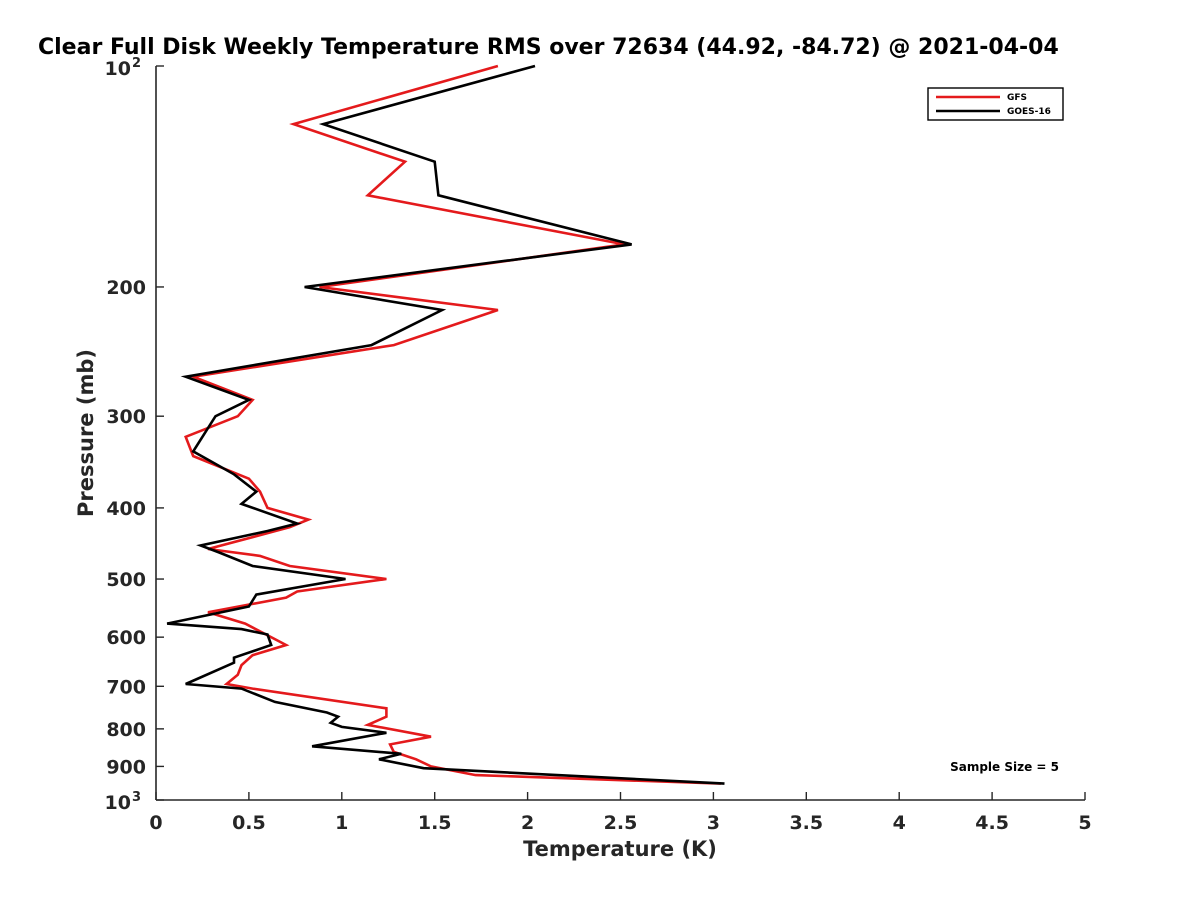 This screenshot has height=900, width=1200. What do you see at coordinates (435, 823) in the screenshot?
I see `x-tick-label: 1.5` at bounding box center [435, 823].